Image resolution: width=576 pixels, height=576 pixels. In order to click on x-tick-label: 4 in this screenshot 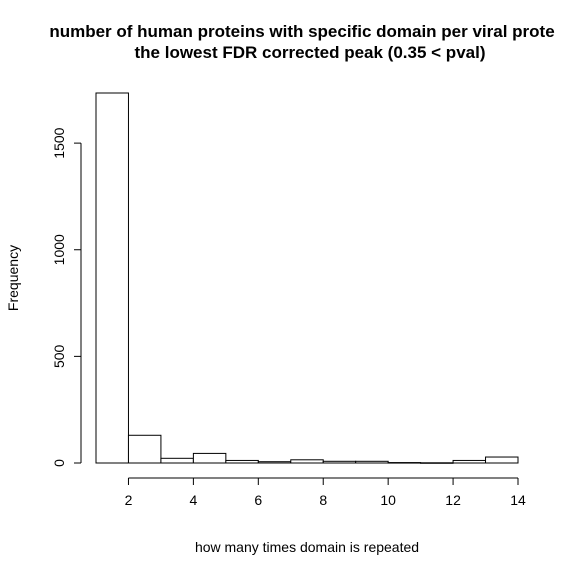, I will do `click(193, 500)`.